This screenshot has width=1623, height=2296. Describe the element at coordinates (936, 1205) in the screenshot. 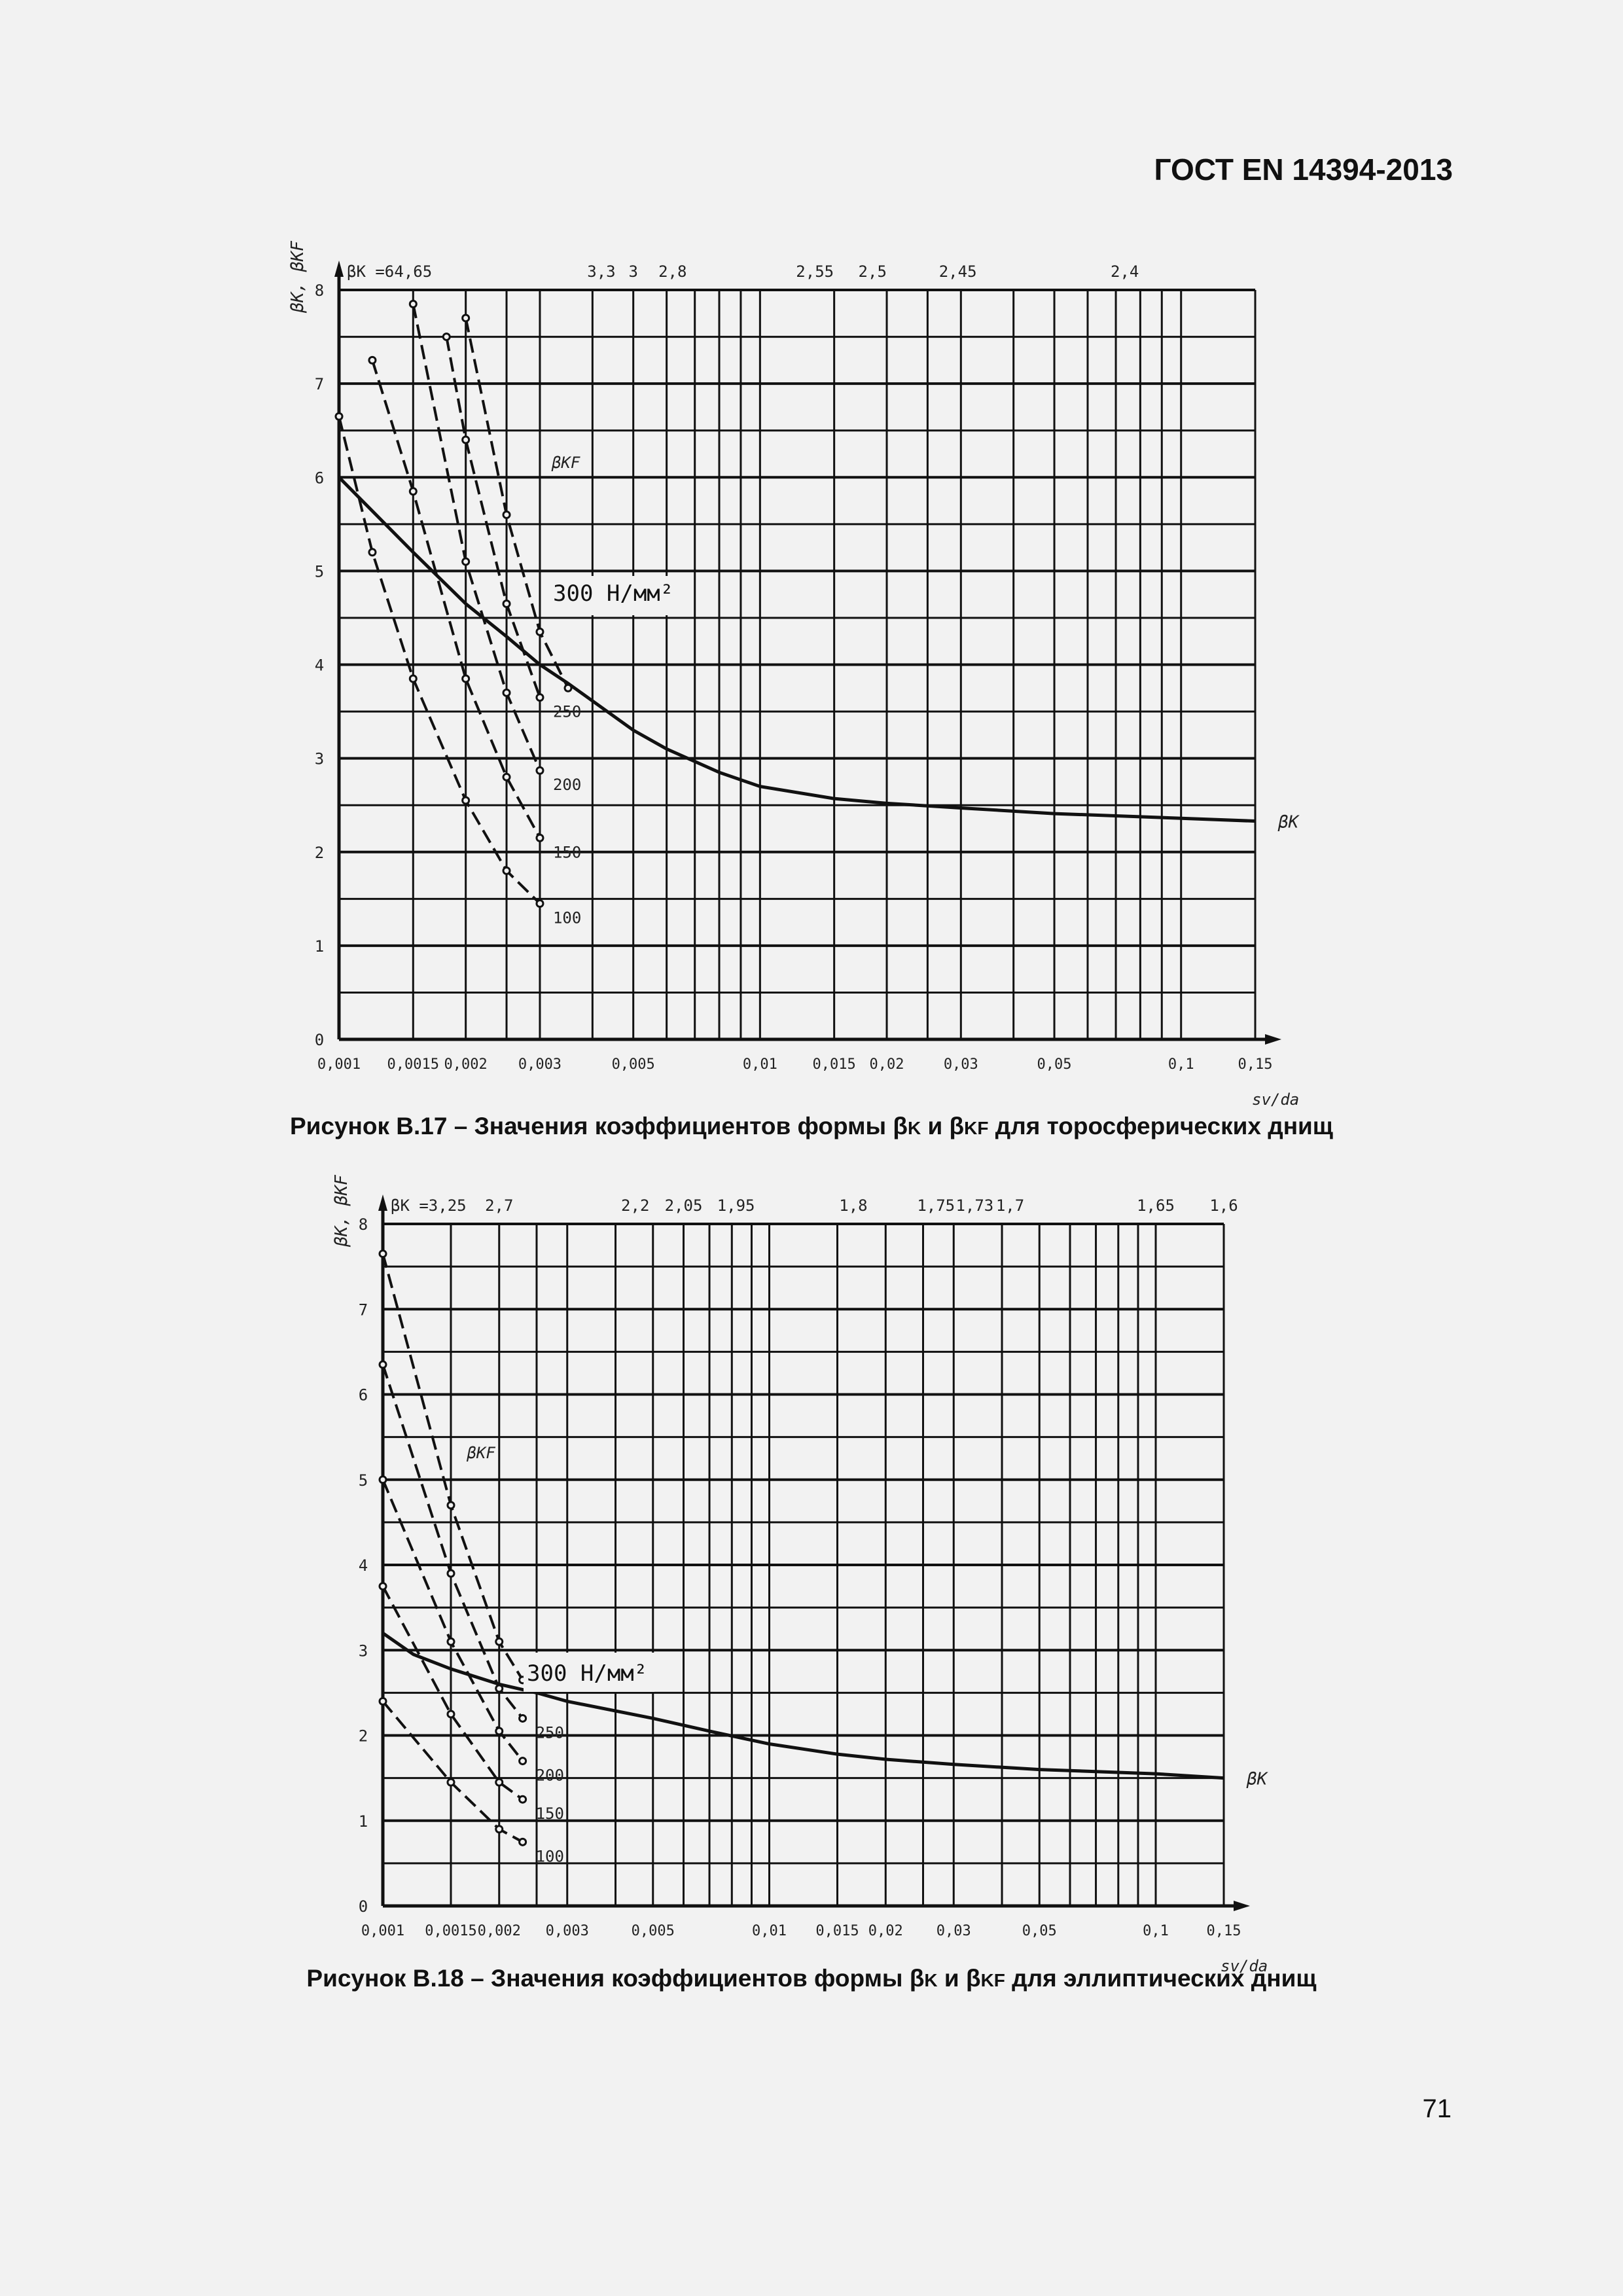

I see `top-beta-k-tick: 1,75` at that location.